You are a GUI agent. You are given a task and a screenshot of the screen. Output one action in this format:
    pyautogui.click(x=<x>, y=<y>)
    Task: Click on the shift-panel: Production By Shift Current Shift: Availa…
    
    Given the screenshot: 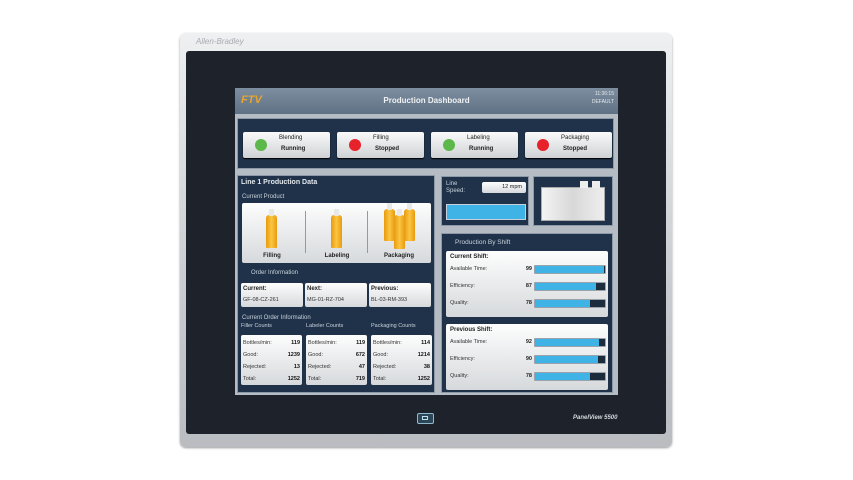 What is the action you would take?
    pyautogui.click(x=527, y=313)
    